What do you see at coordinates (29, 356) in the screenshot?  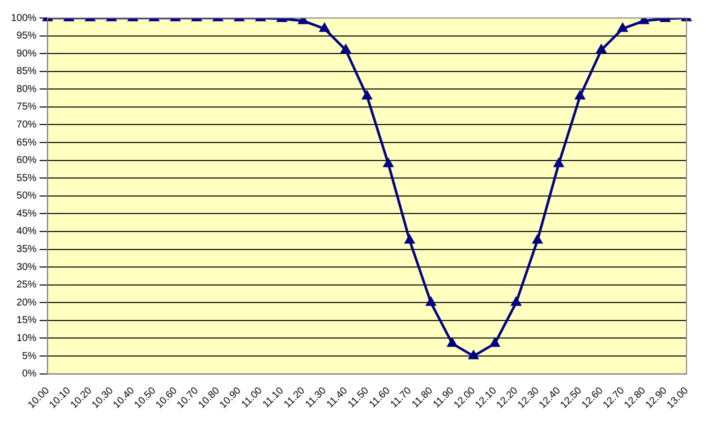 I see `y-tick-label: 5%` at bounding box center [29, 356].